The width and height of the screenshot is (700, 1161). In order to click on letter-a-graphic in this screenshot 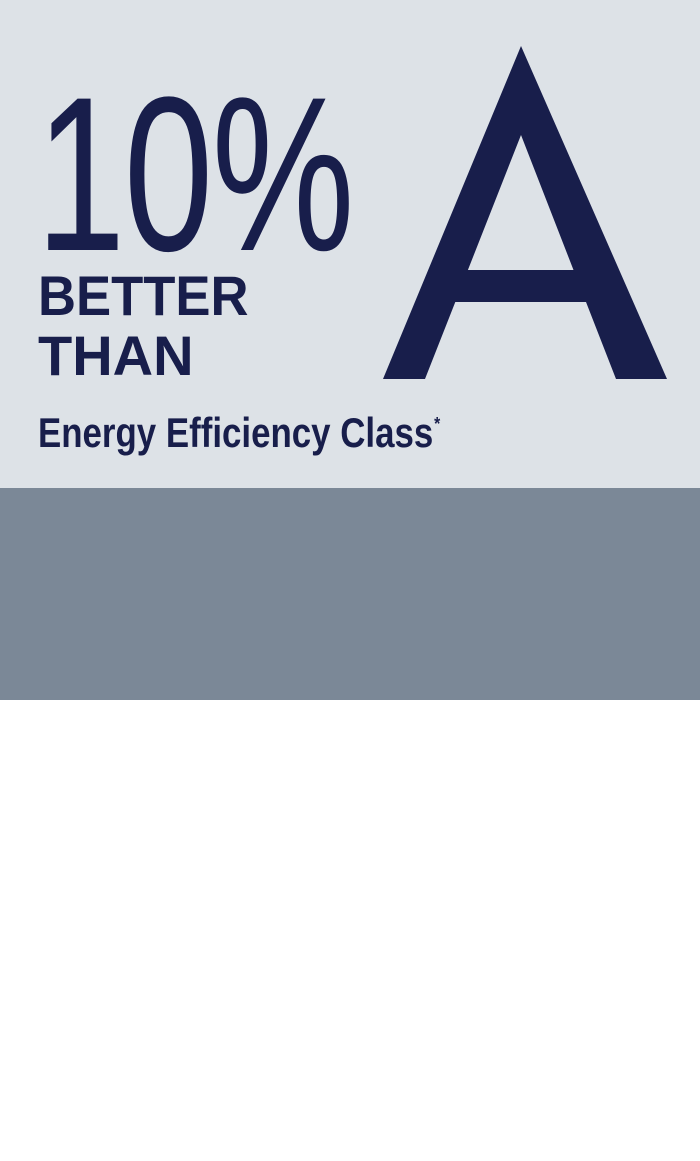, I will do `click(525, 212)`.